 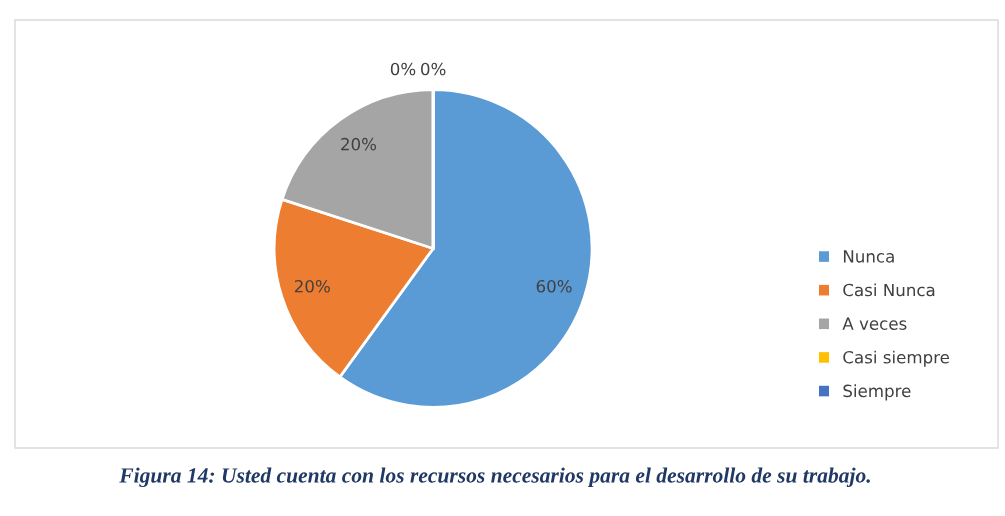 I want to click on legend-label: A veces, so click(x=874, y=323).